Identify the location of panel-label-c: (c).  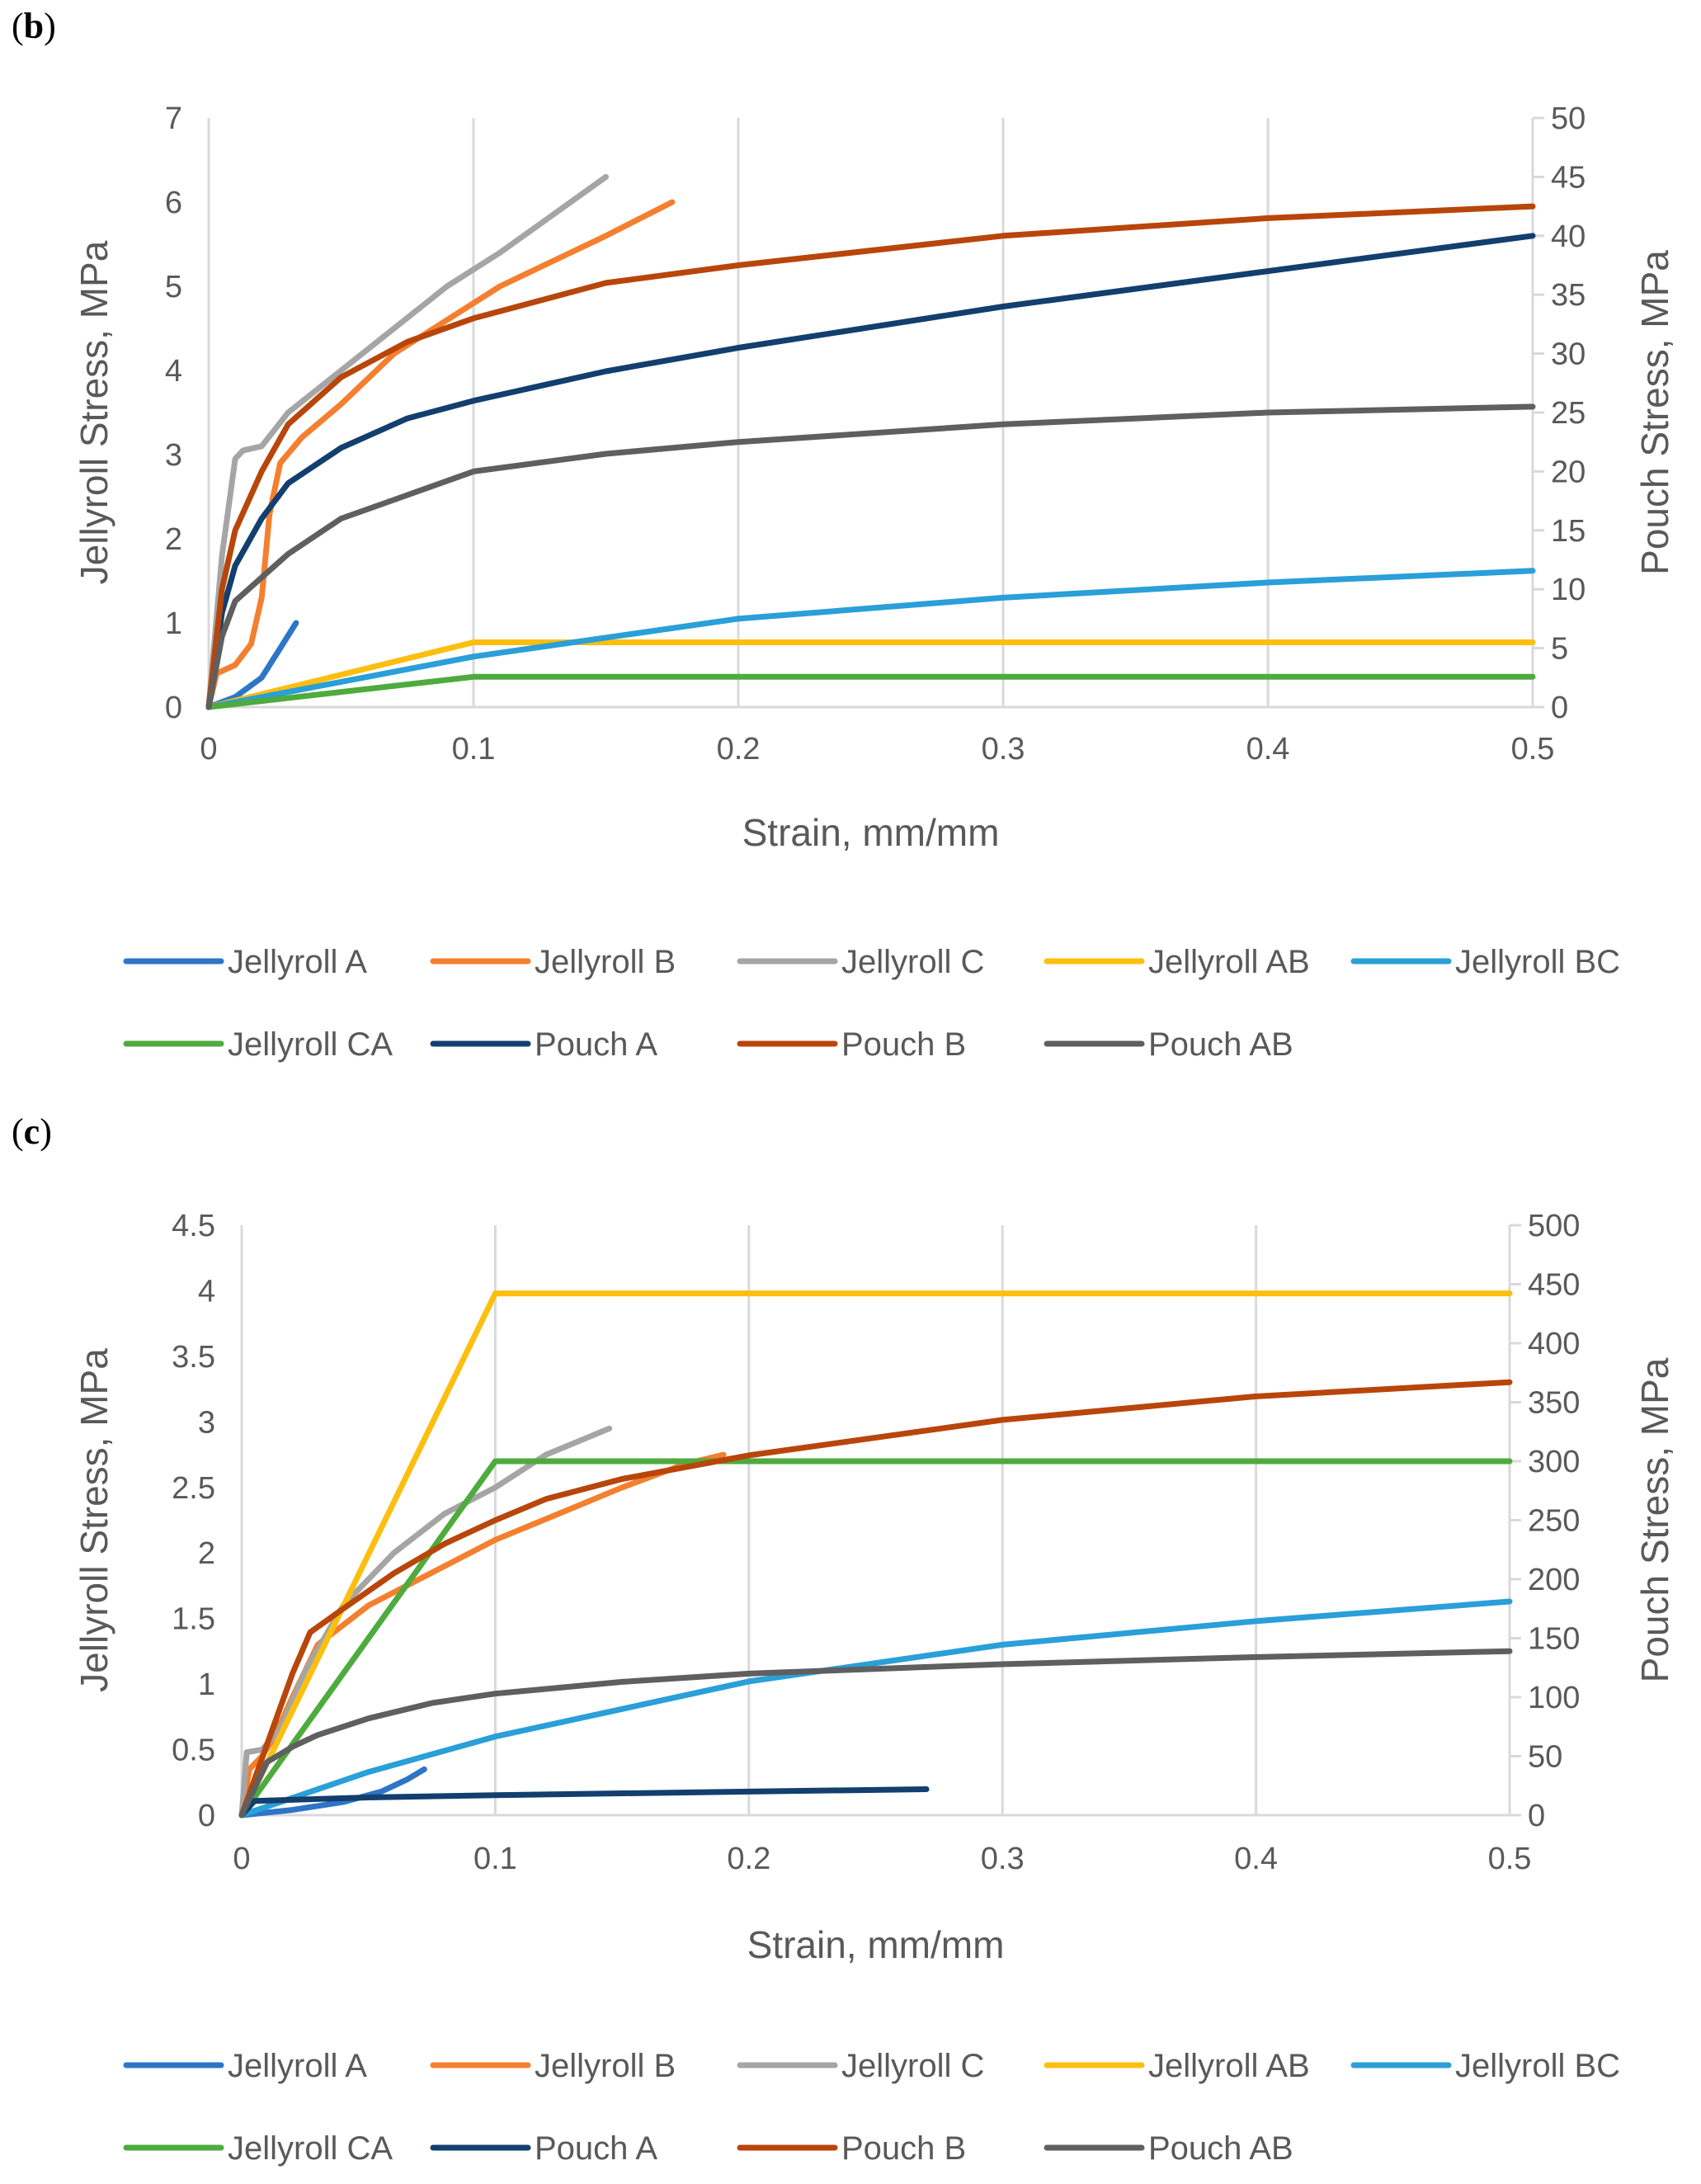
(32, 1131).